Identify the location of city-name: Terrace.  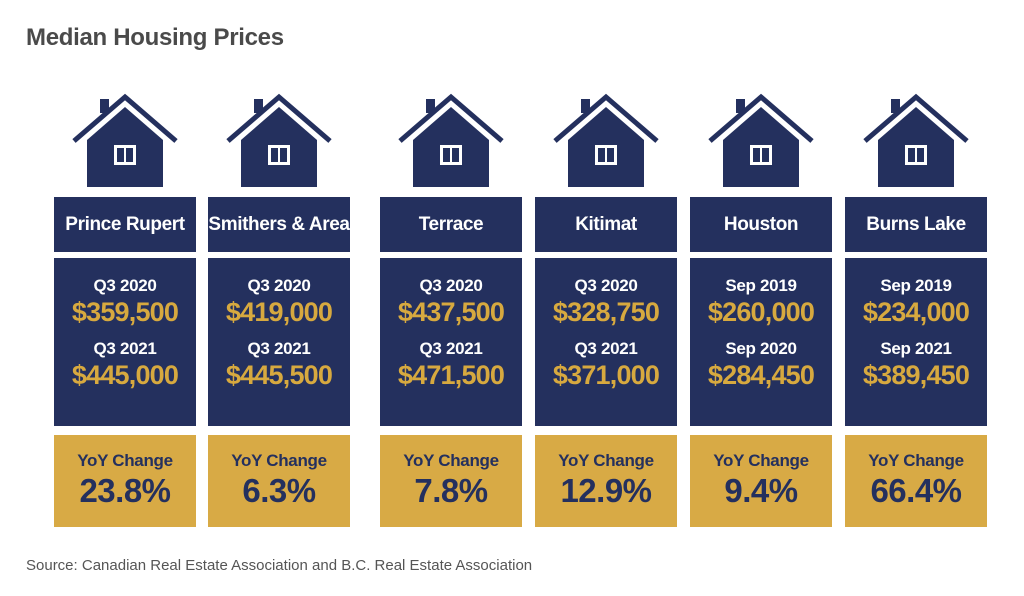
(451, 224).